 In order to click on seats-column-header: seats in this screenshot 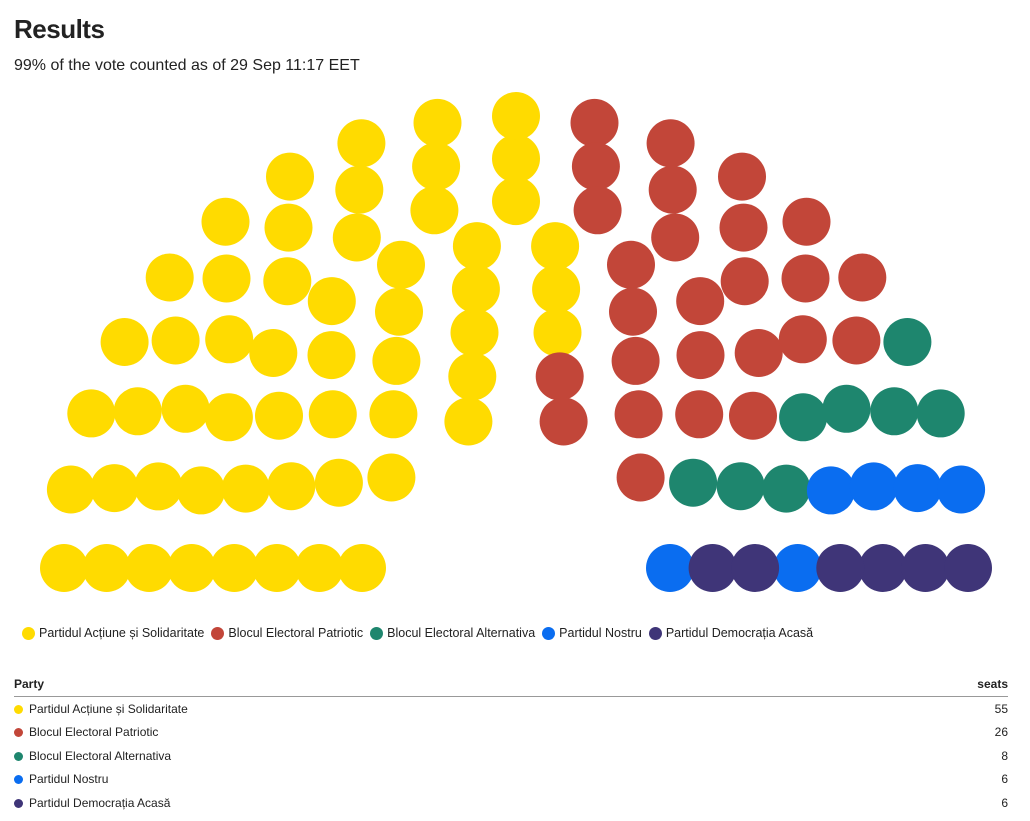, I will do `click(933, 685)`.